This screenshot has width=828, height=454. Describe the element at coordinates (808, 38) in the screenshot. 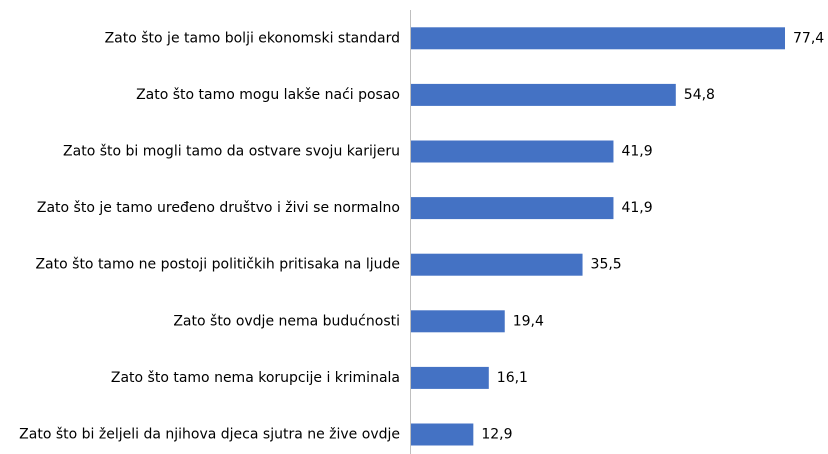

I see `value-label: 77,4` at that location.